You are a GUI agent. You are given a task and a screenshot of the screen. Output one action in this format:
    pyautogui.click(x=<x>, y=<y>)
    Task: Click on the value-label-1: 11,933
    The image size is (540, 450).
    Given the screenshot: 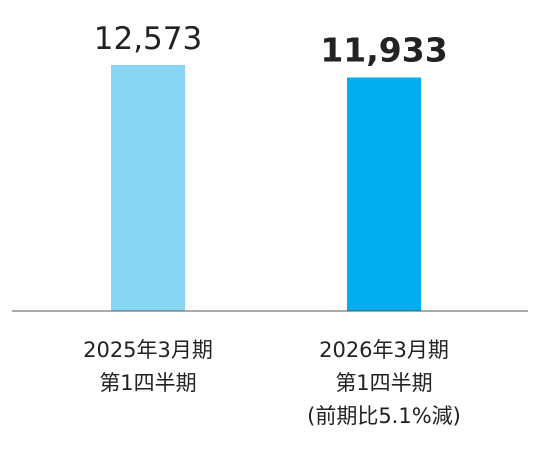 What is the action you would take?
    pyautogui.click(x=383, y=50)
    